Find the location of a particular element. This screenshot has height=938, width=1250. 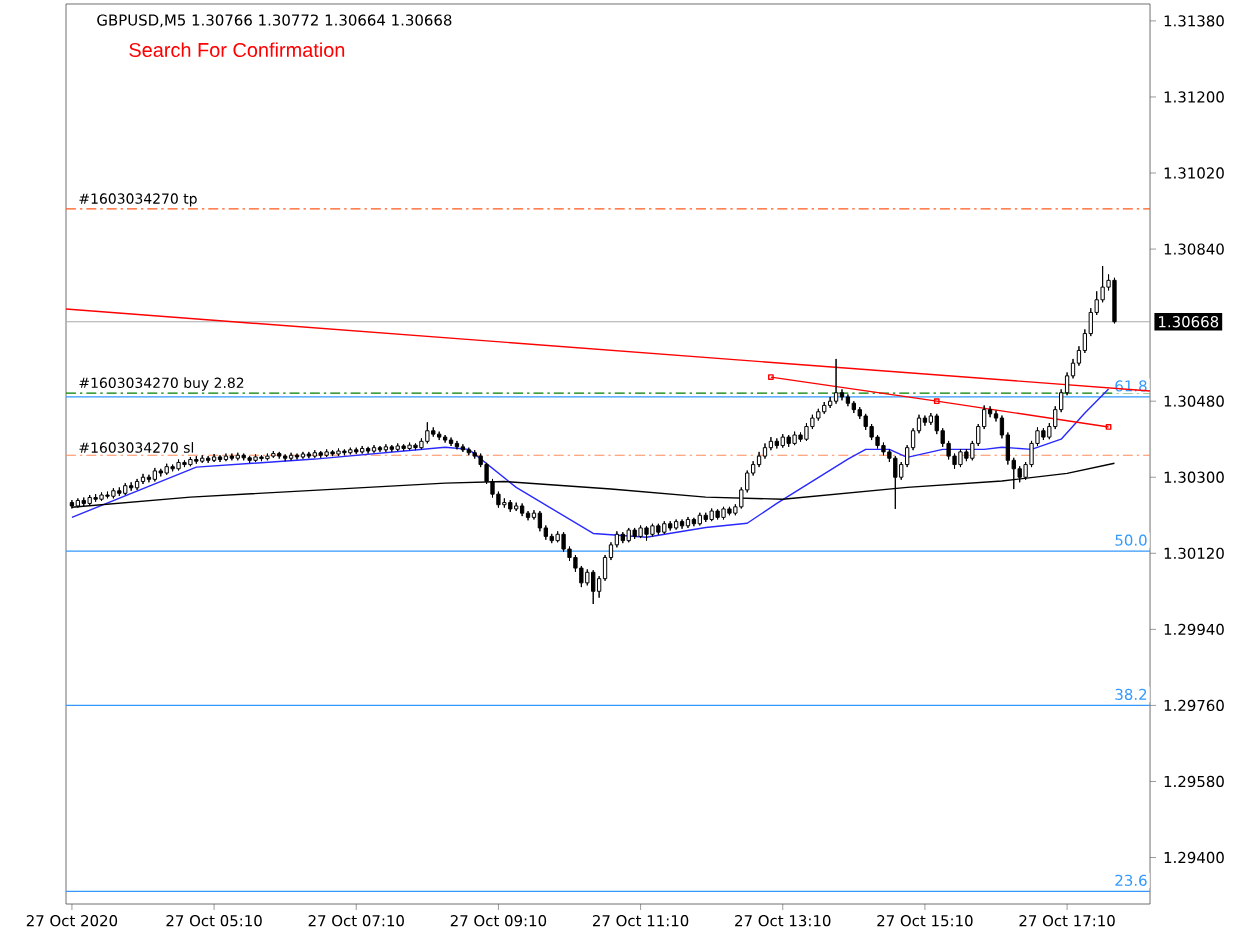

point is located at coordinates (936, 401).